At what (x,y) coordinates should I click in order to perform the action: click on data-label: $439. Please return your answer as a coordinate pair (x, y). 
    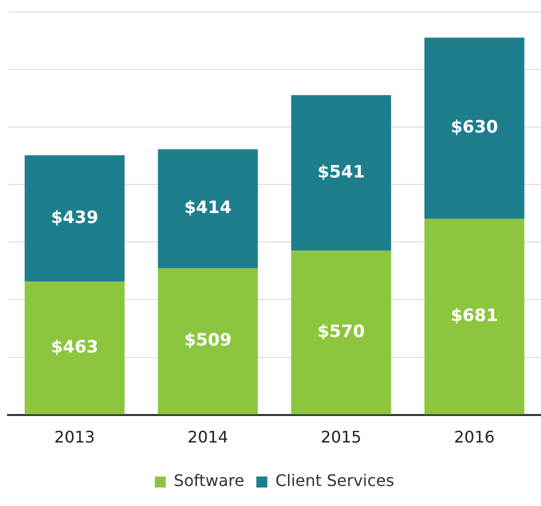
    Looking at the image, I should click on (74, 218).